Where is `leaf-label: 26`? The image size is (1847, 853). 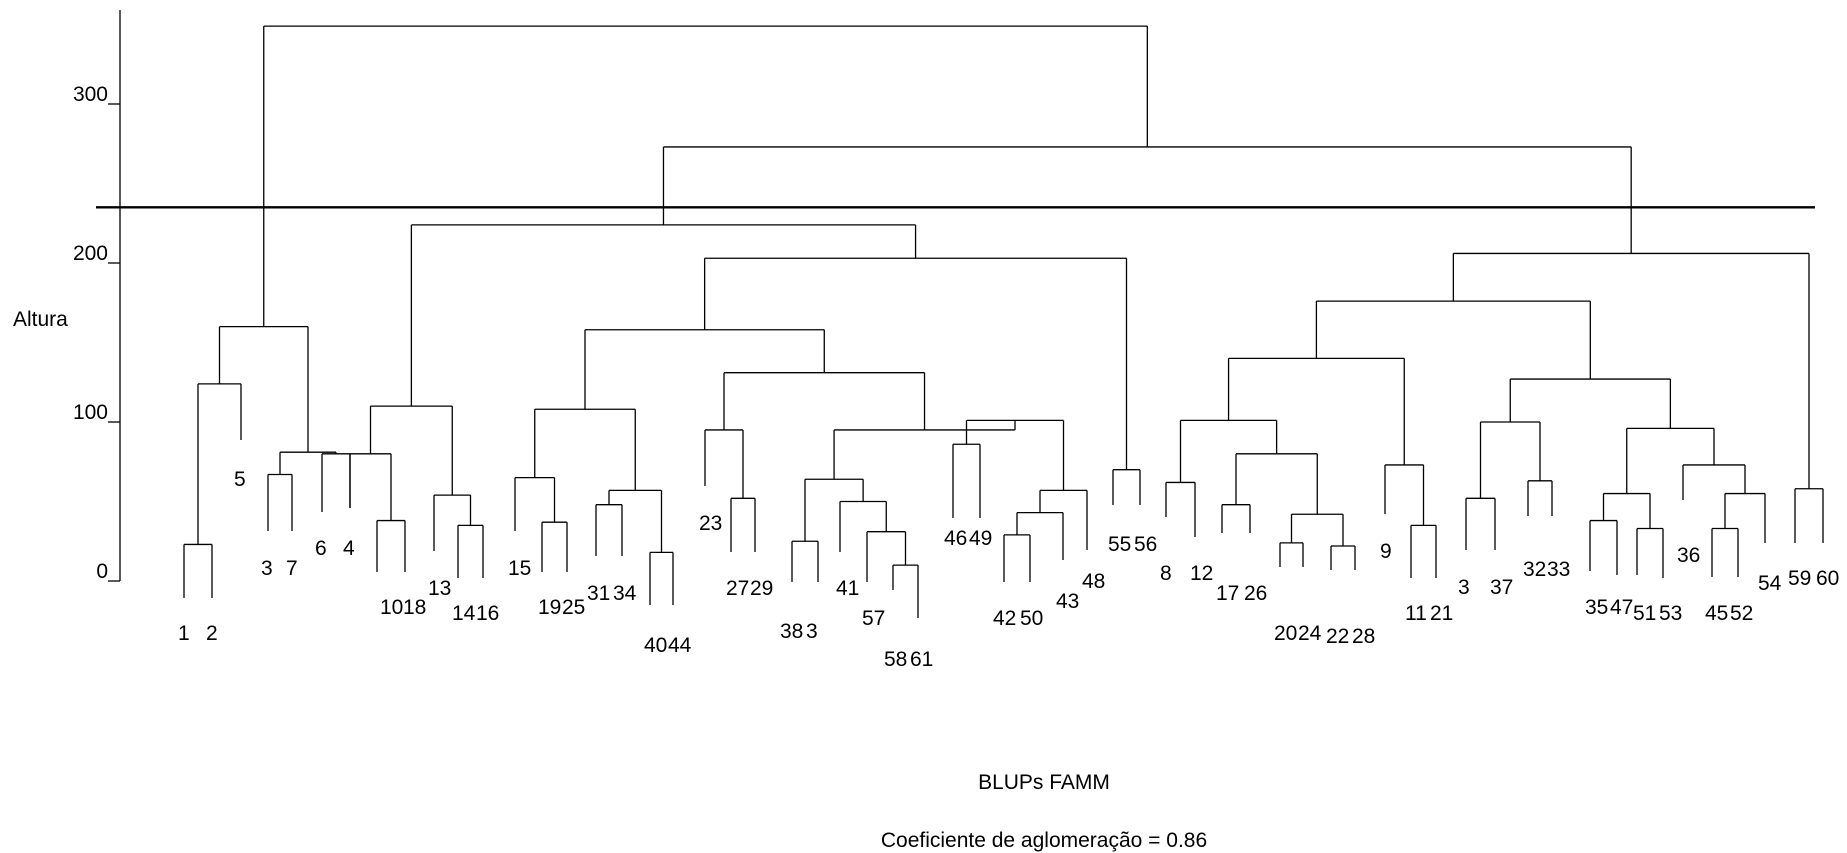
leaf-label: 26 is located at coordinates (1255, 593).